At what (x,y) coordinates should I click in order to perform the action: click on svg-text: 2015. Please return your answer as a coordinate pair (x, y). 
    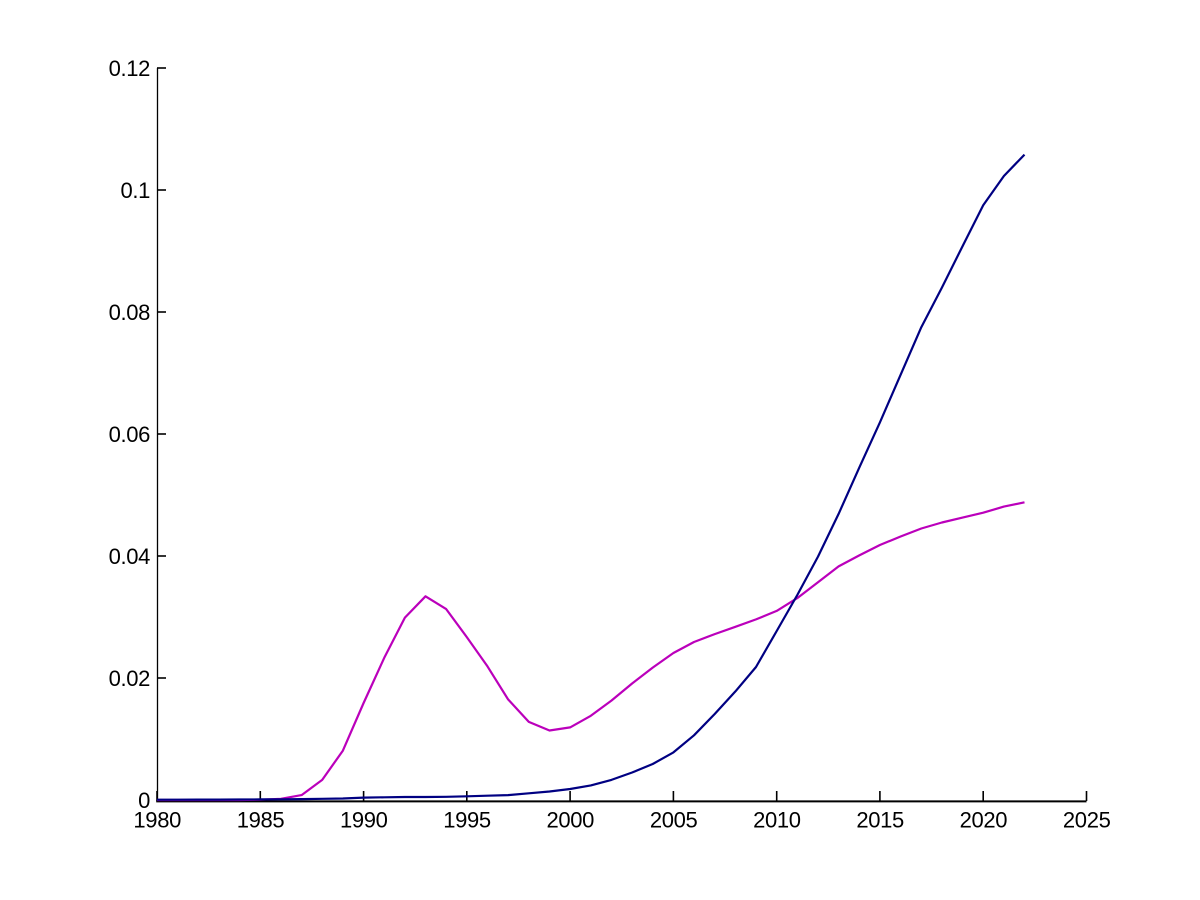
    Looking at the image, I should click on (880, 820).